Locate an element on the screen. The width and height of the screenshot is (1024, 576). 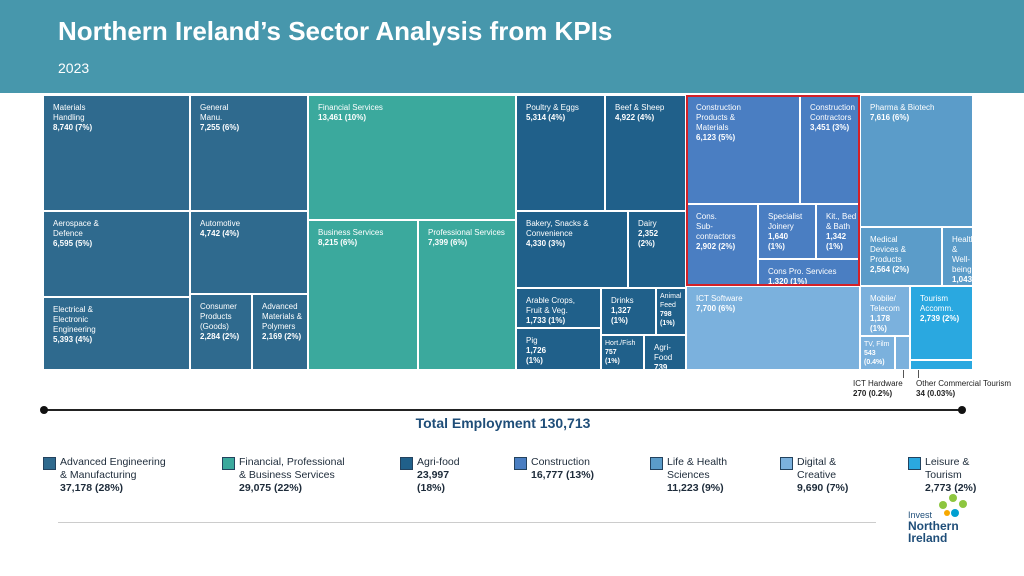
tile: Tourism Accomm. 2,739 (2%) is located at coordinates (941, 323).